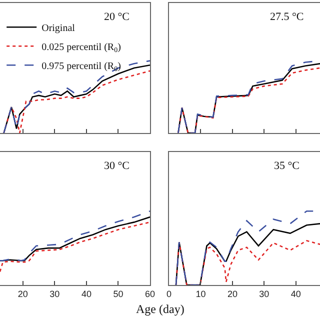  Describe the element at coordinates (59, 28) in the screenshot. I see `legend-label: Original` at that location.